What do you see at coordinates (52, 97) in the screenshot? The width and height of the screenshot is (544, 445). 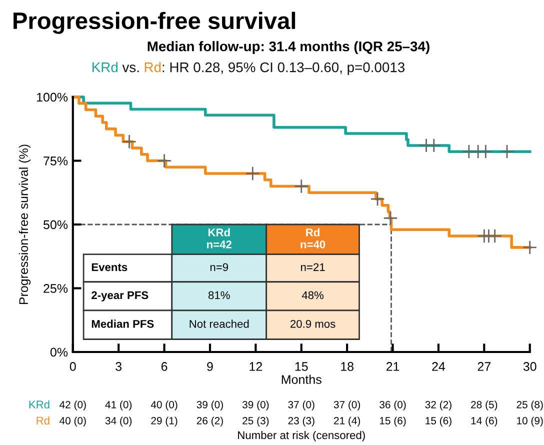 I see `y-tick-label: 100%` at bounding box center [52, 97].